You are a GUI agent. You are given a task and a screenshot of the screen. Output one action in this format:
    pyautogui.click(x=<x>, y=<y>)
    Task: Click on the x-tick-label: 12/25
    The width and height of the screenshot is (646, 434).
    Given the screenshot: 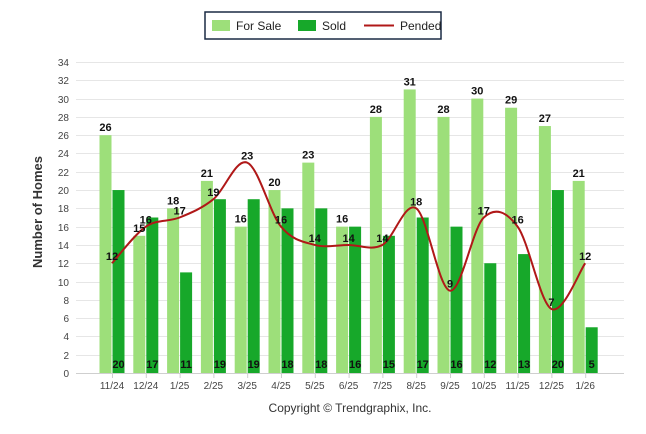 What is the action you would take?
    pyautogui.click(x=551, y=386)
    